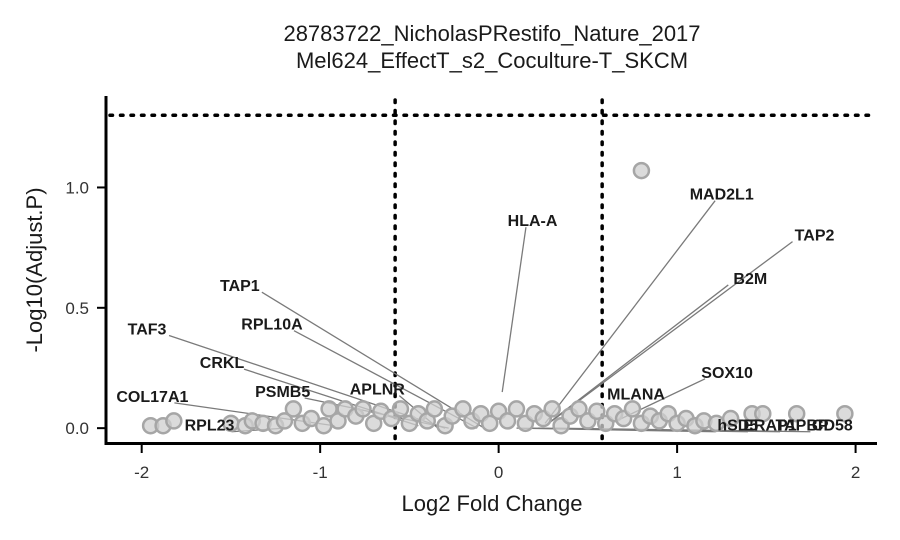 The width and height of the screenshot is (900, 540). I want to click on leader-line-hla-a, so click(514, 310).